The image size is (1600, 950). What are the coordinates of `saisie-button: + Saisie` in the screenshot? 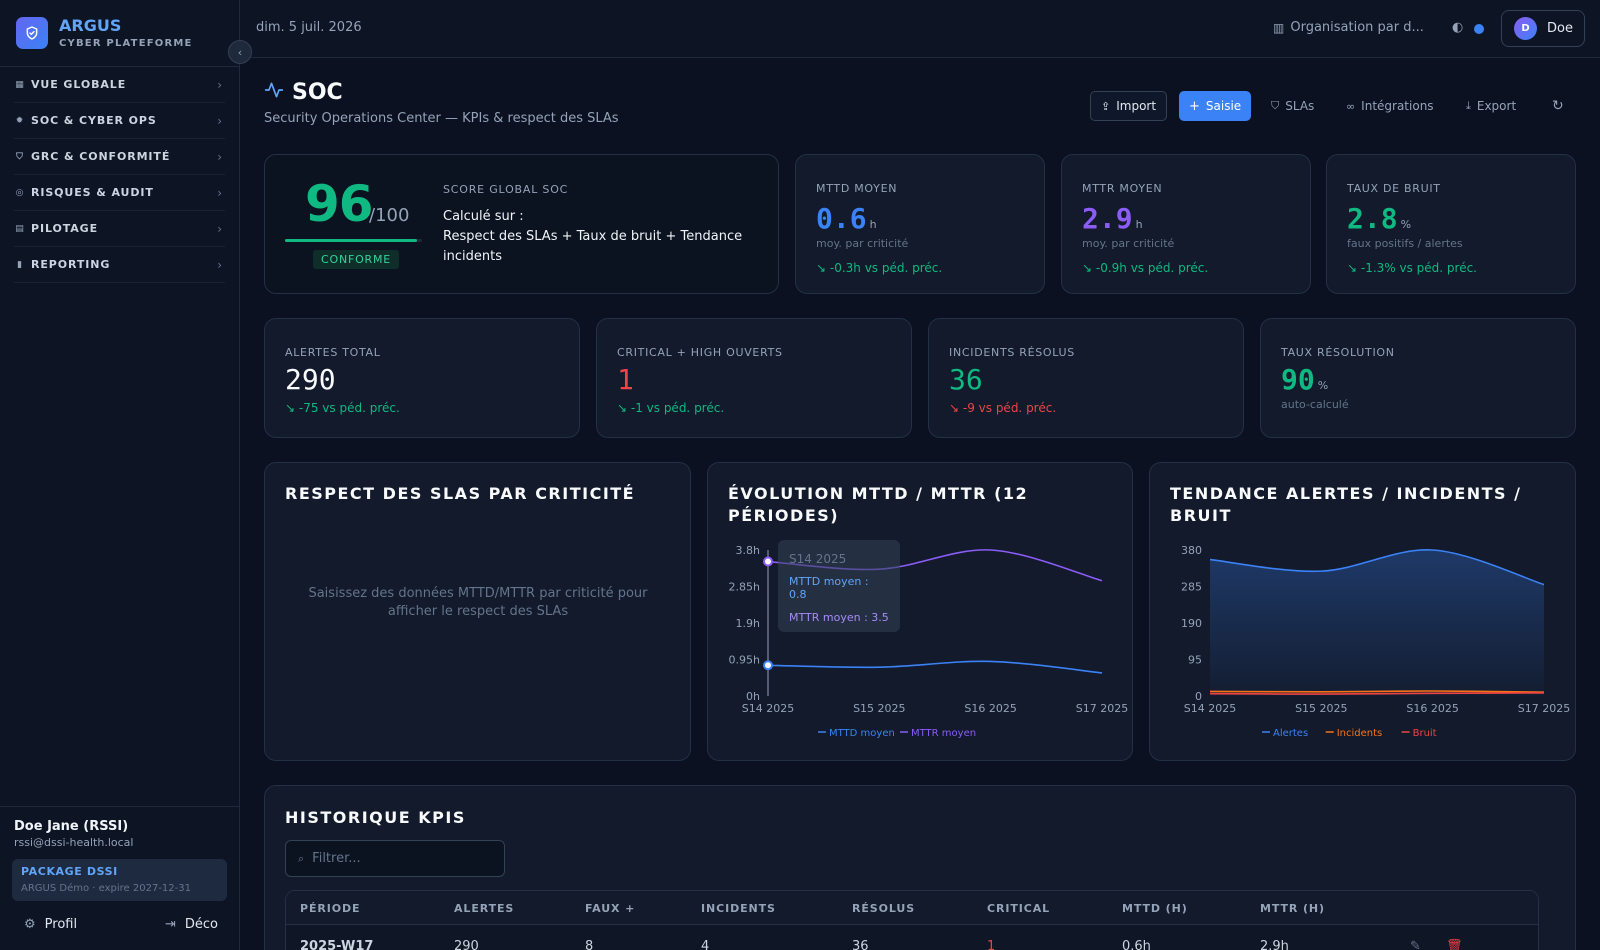 It's located at (1215, 106).